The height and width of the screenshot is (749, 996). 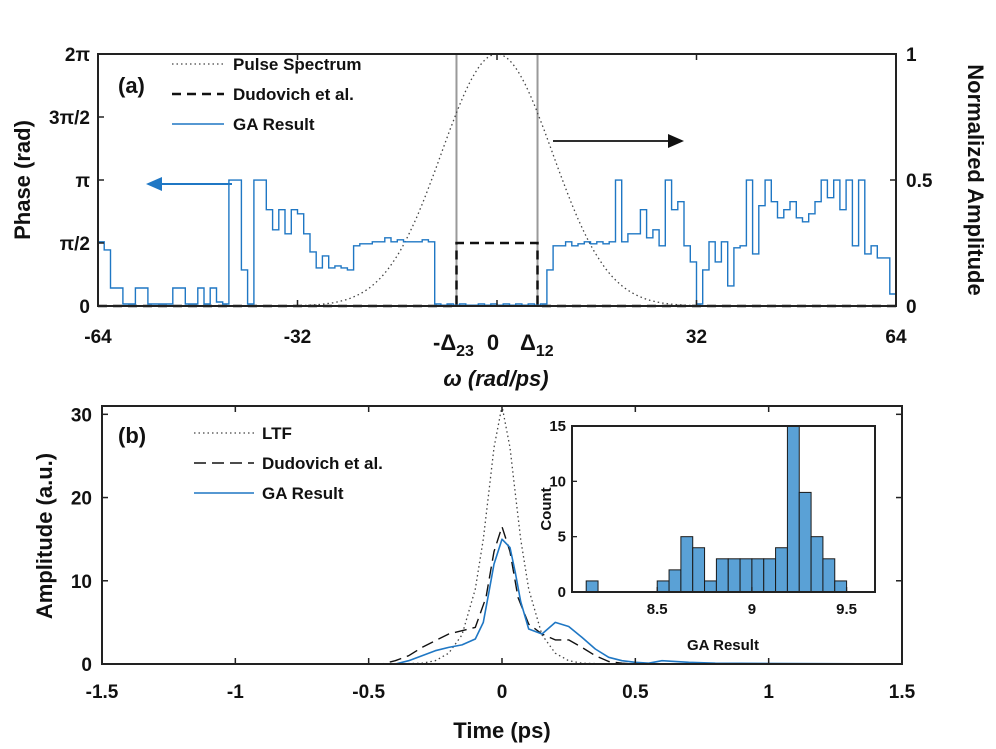 What do you see at coordinates (81, 582) in the screenshot?
I see `y-tick-label-b: 10` at bounding box center [81, 582].